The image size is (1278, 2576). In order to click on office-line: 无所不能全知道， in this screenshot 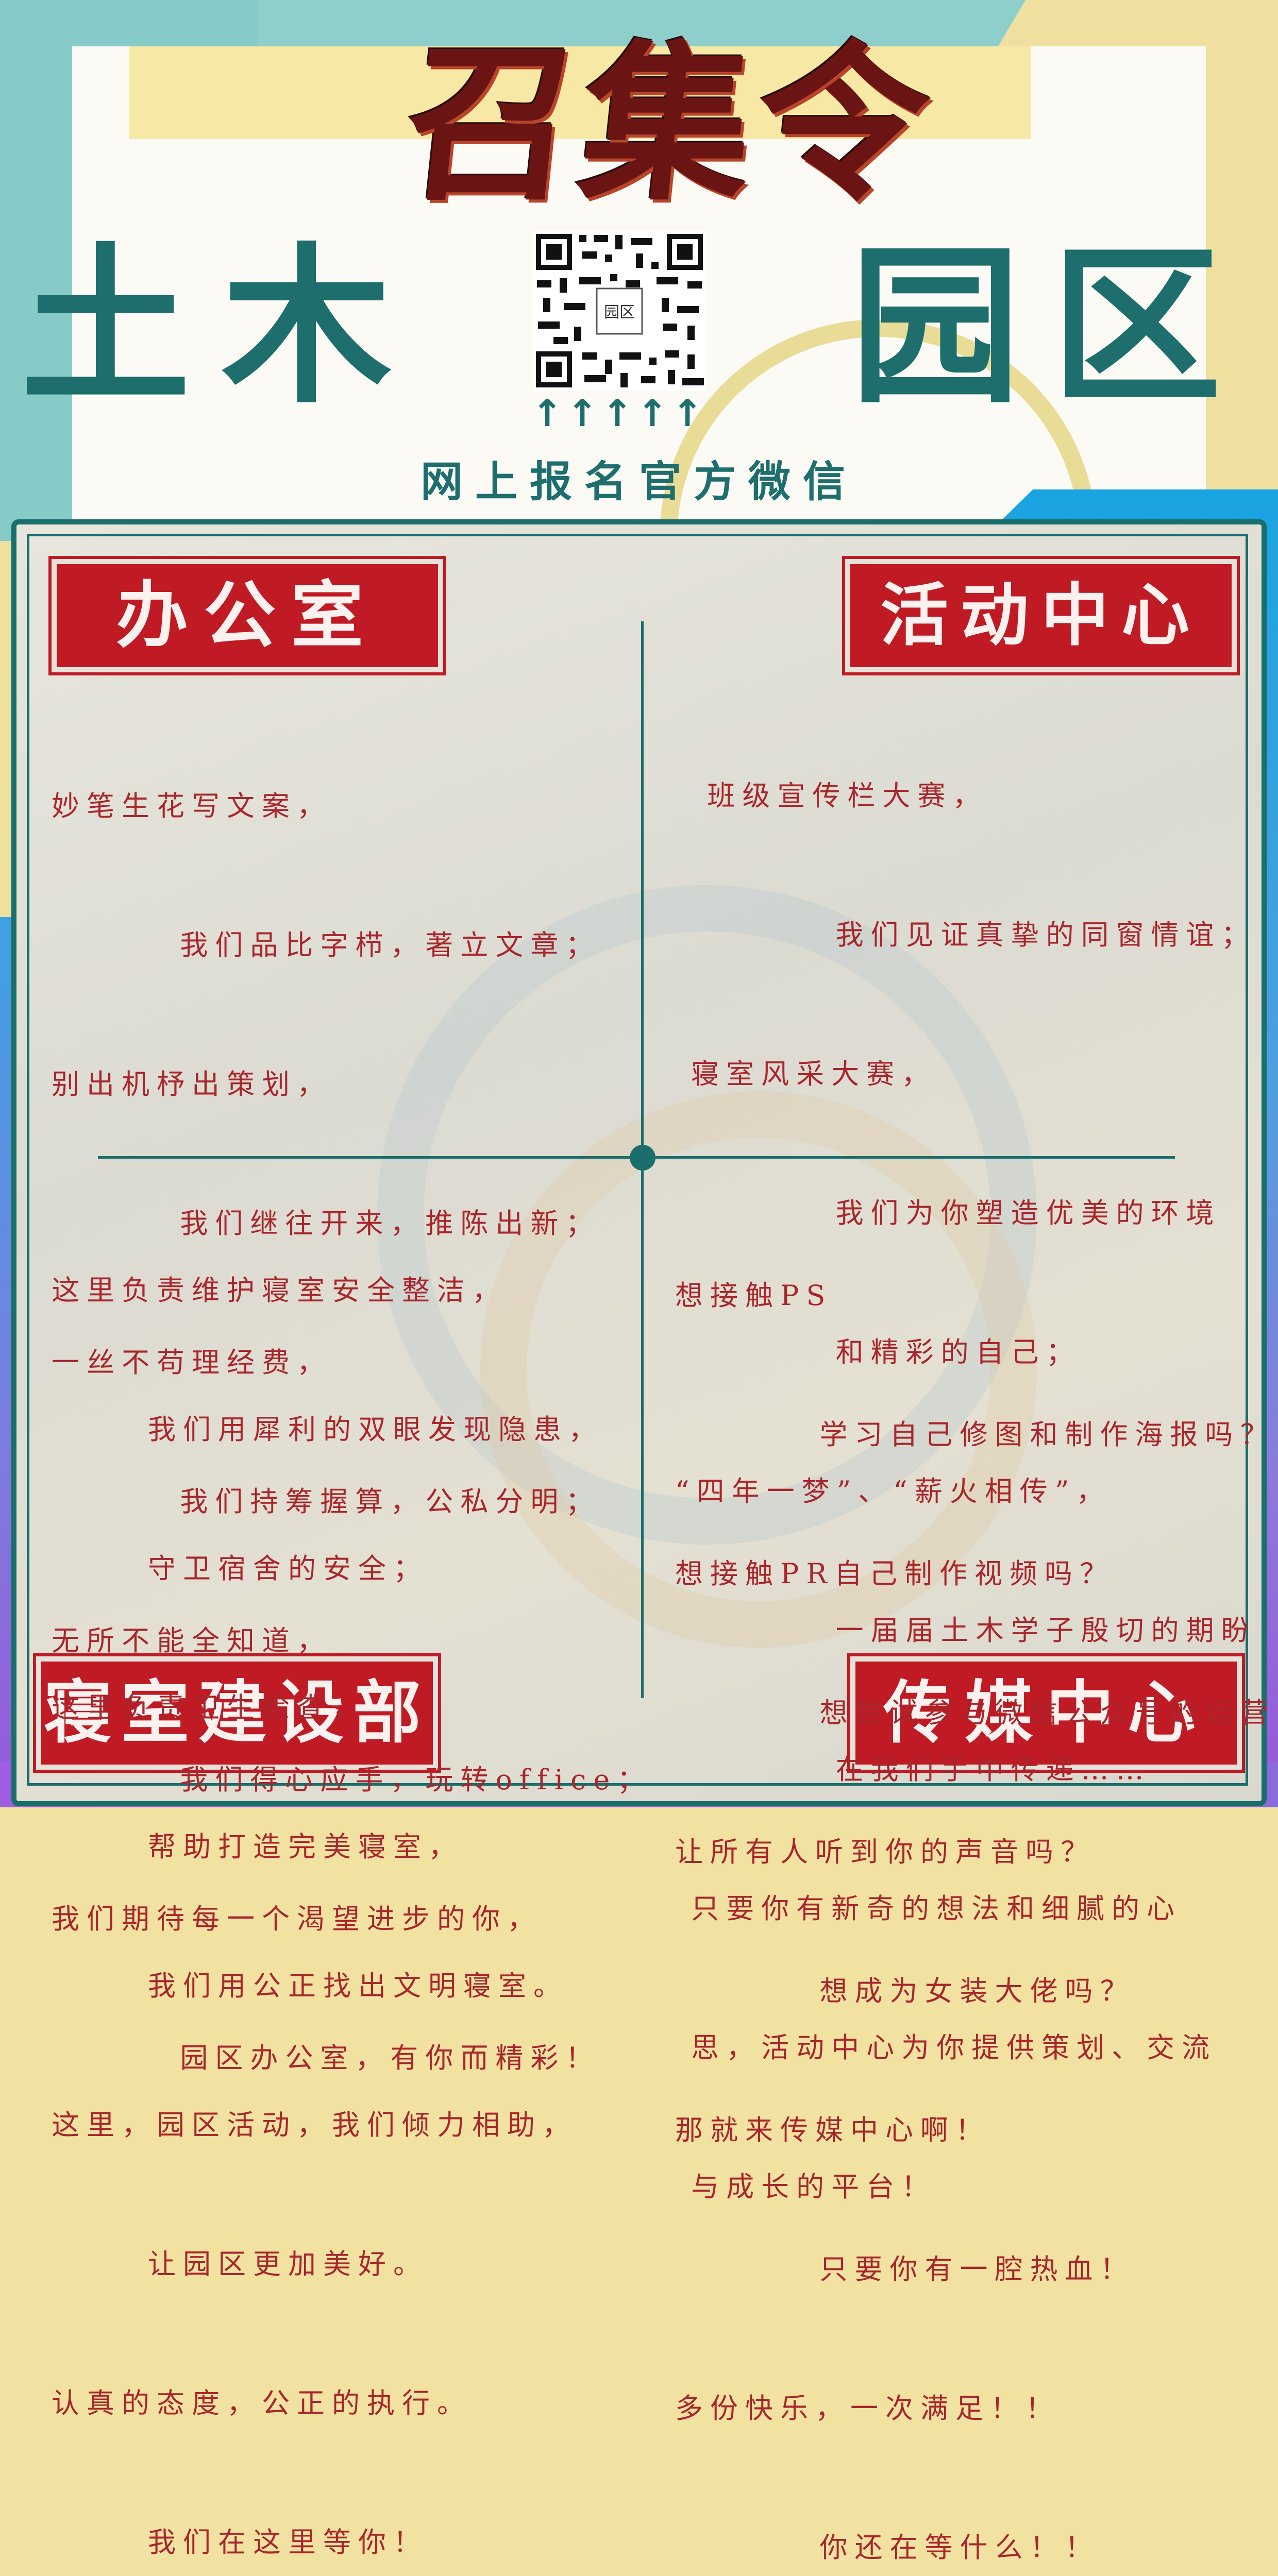, I will do `click(192, 1640)`.